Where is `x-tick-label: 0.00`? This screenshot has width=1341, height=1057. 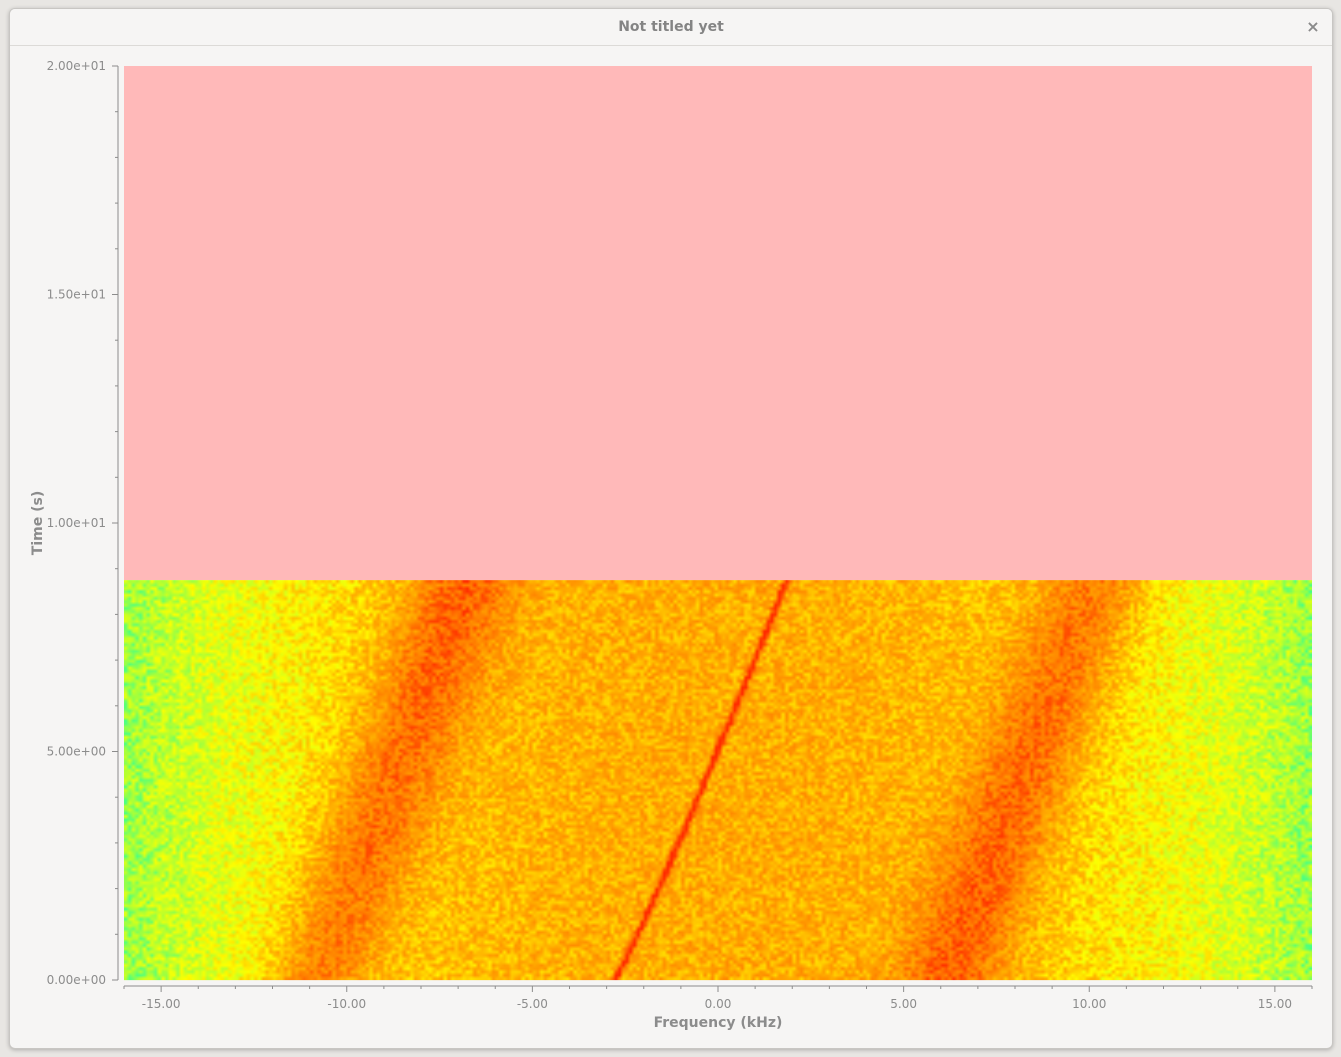
x-tick-label: 0.00 is located at coordinates (718, 1004).